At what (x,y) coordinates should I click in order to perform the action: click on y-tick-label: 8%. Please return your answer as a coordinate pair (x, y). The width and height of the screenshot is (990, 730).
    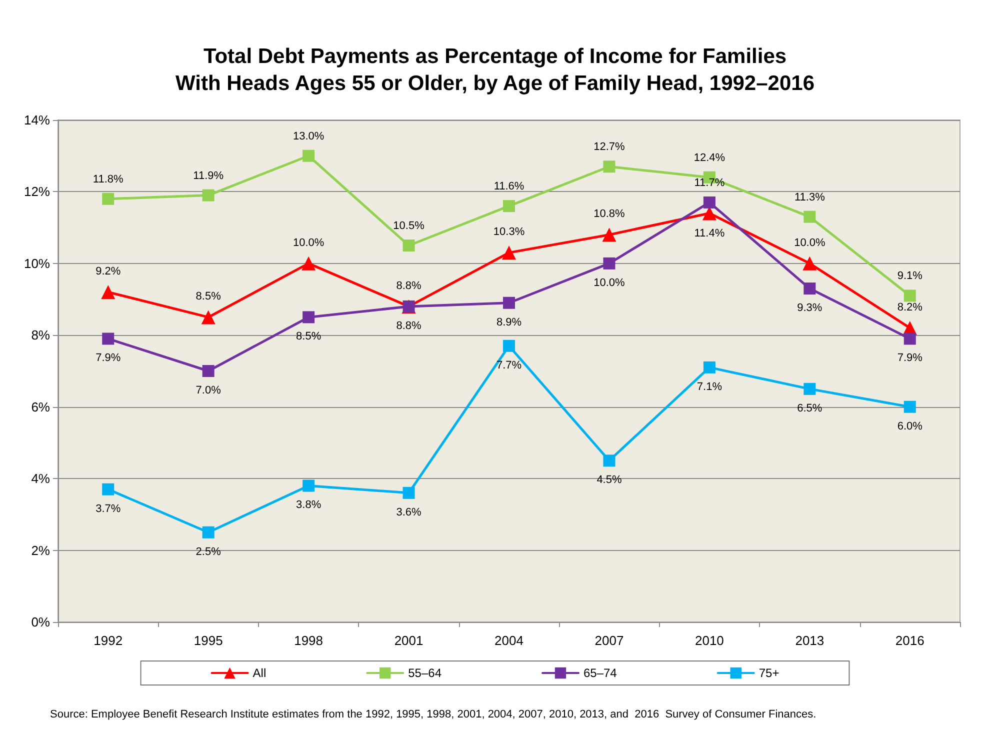
    Looking at the image, I should click on (40, 335).